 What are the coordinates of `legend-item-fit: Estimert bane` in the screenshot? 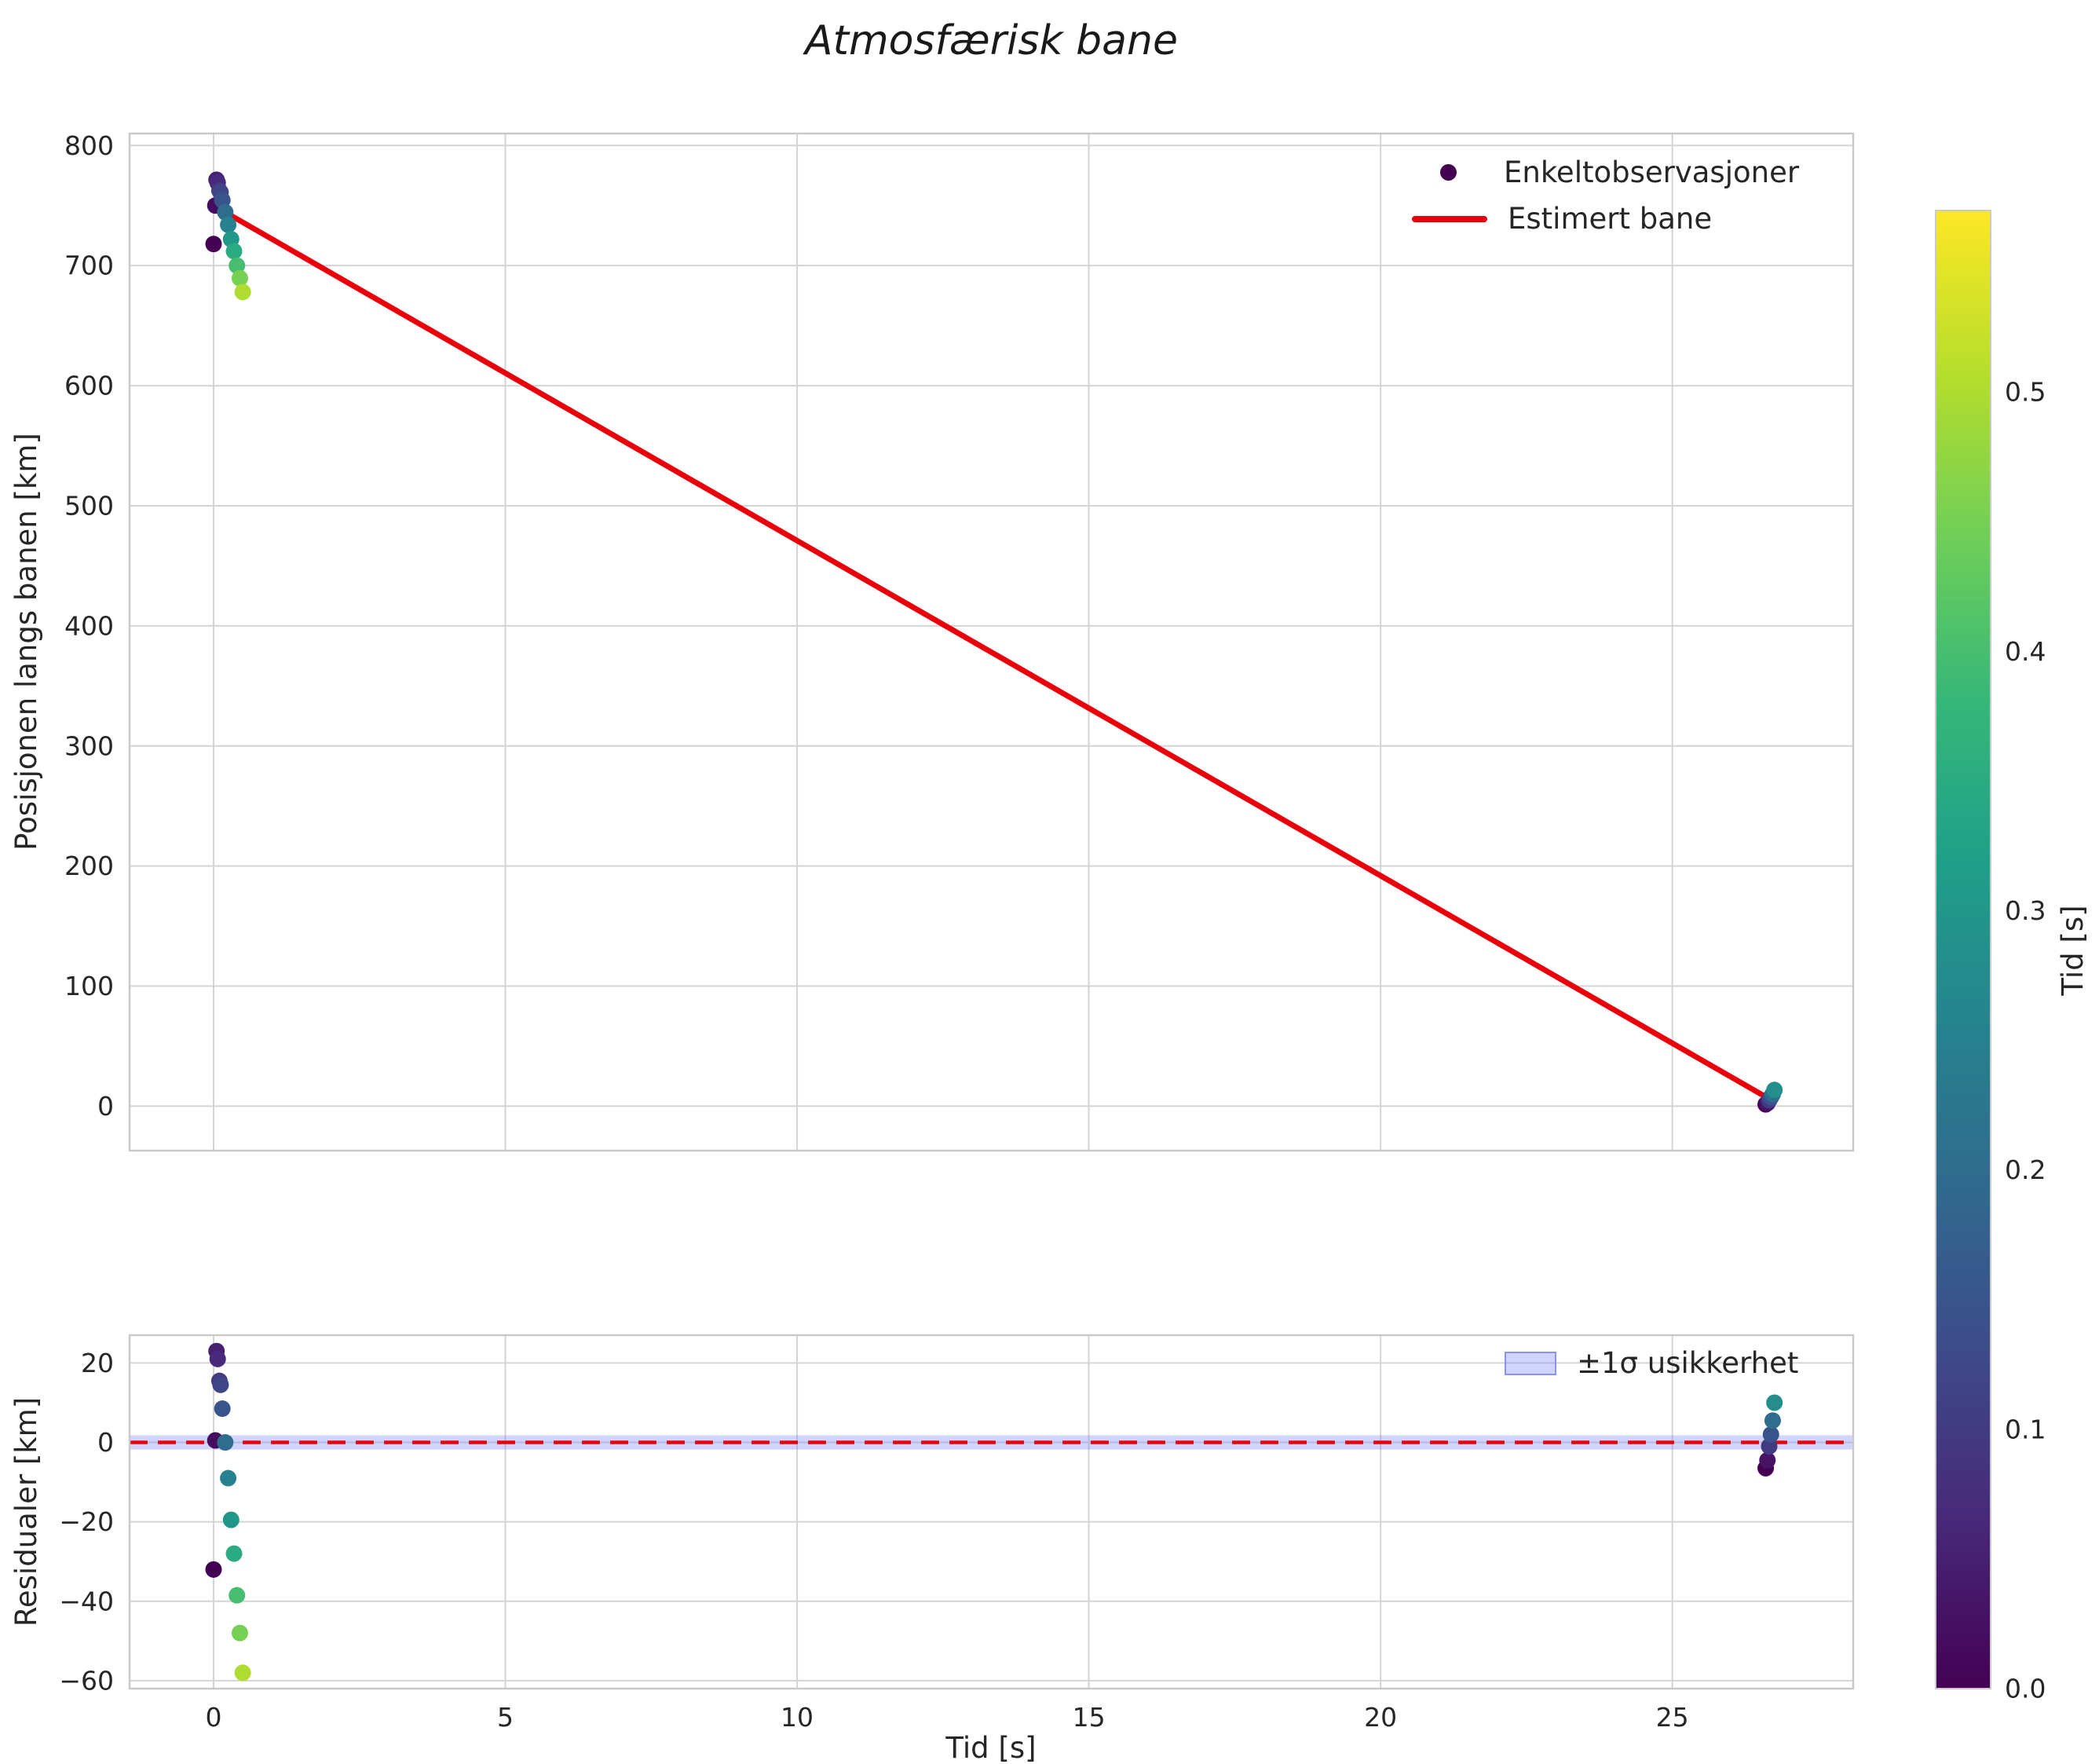 It's located at (1605, 219).